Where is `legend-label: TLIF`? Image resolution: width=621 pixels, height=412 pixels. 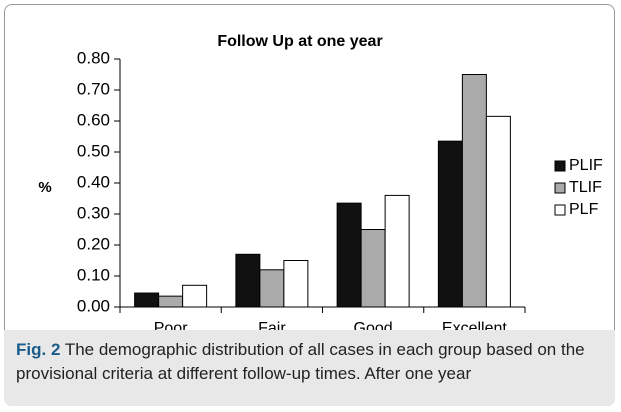
legend-label: TLIF is located at coordinates (585, 187).